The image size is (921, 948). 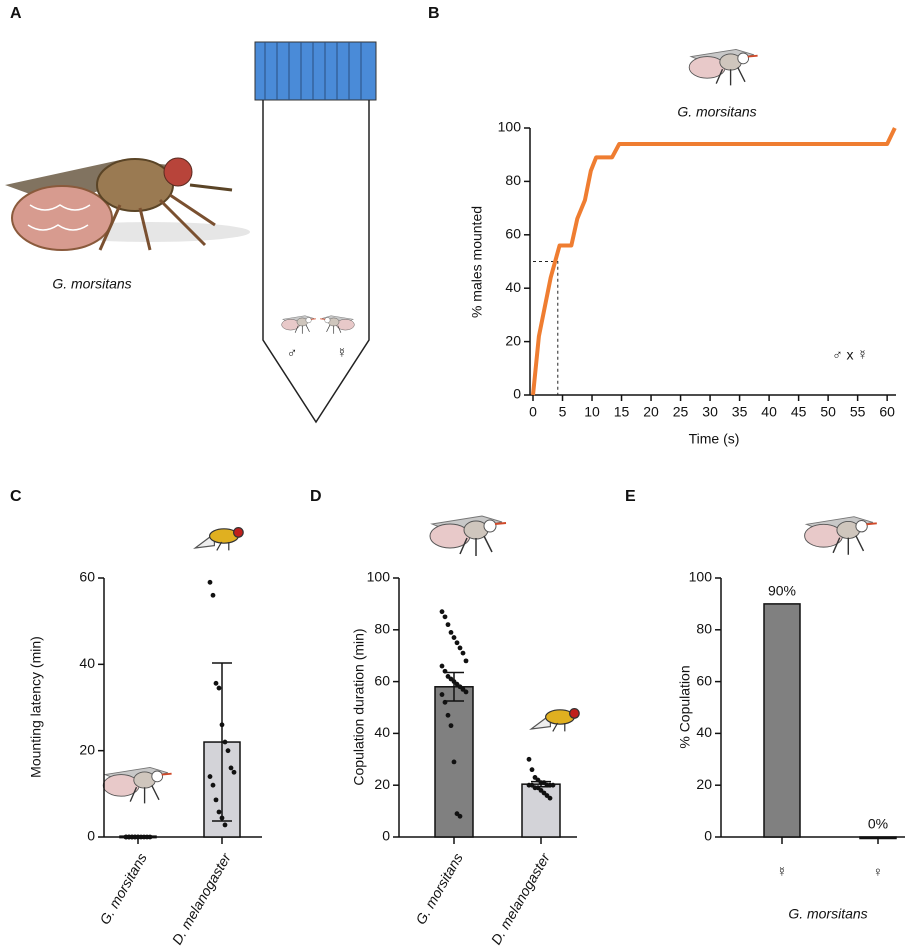 What do you see at coordinates (127, 204) in the screenshot?
I see `fly-photo` at bounding box center [127, 204].